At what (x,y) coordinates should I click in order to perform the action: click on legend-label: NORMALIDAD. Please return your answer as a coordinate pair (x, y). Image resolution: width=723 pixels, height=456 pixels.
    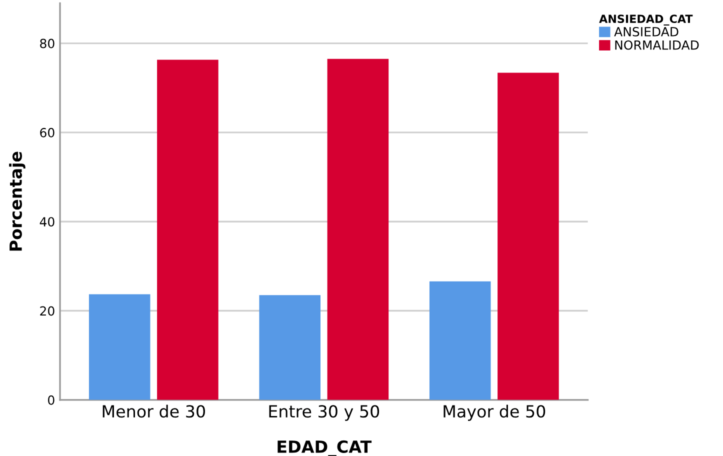
    Looking at the image, I should click on (657, 45).